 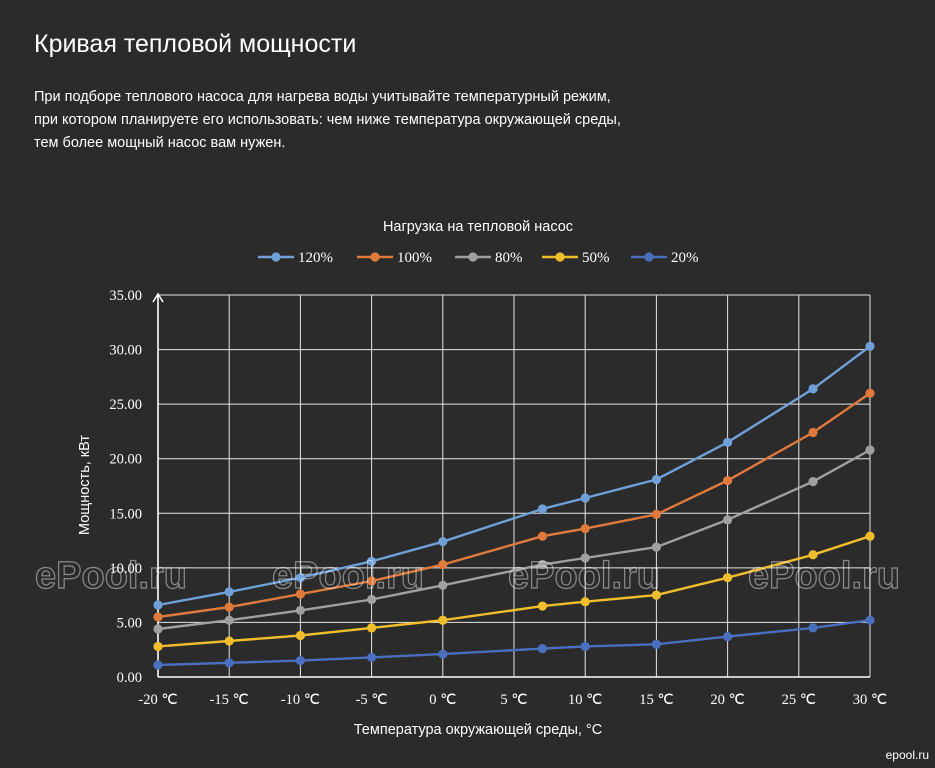 What do you see at coordinates (685, 258) in the screenshot?
I see `legend-label: 20%` at bounding box center [685, 258].